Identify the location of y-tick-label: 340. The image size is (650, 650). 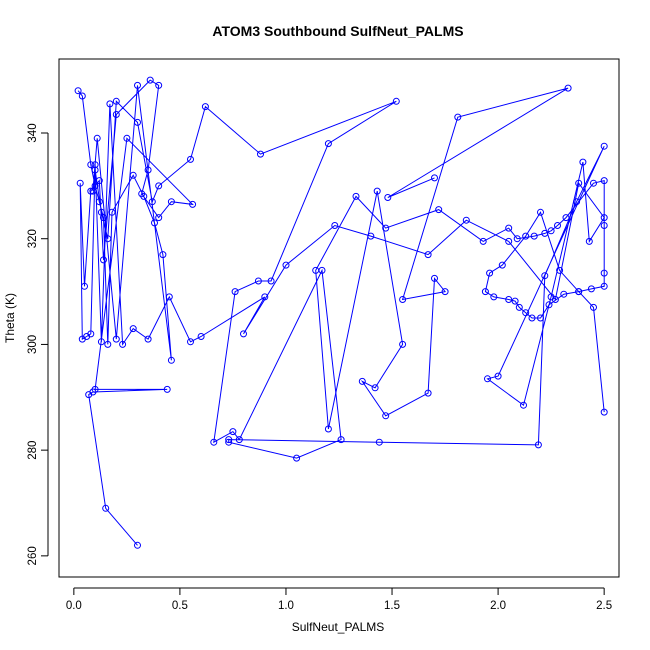
(33, 132).